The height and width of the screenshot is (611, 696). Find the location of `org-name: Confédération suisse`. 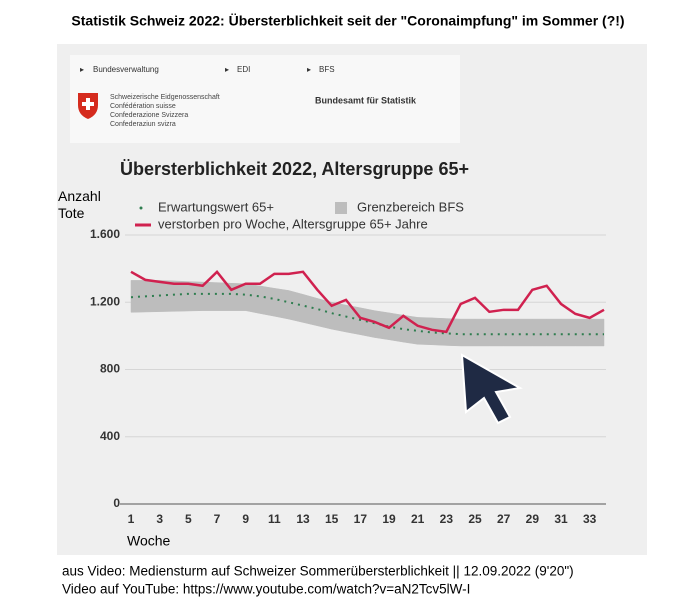

org-name: Confédération suisse is located at coordinates (143, 106).